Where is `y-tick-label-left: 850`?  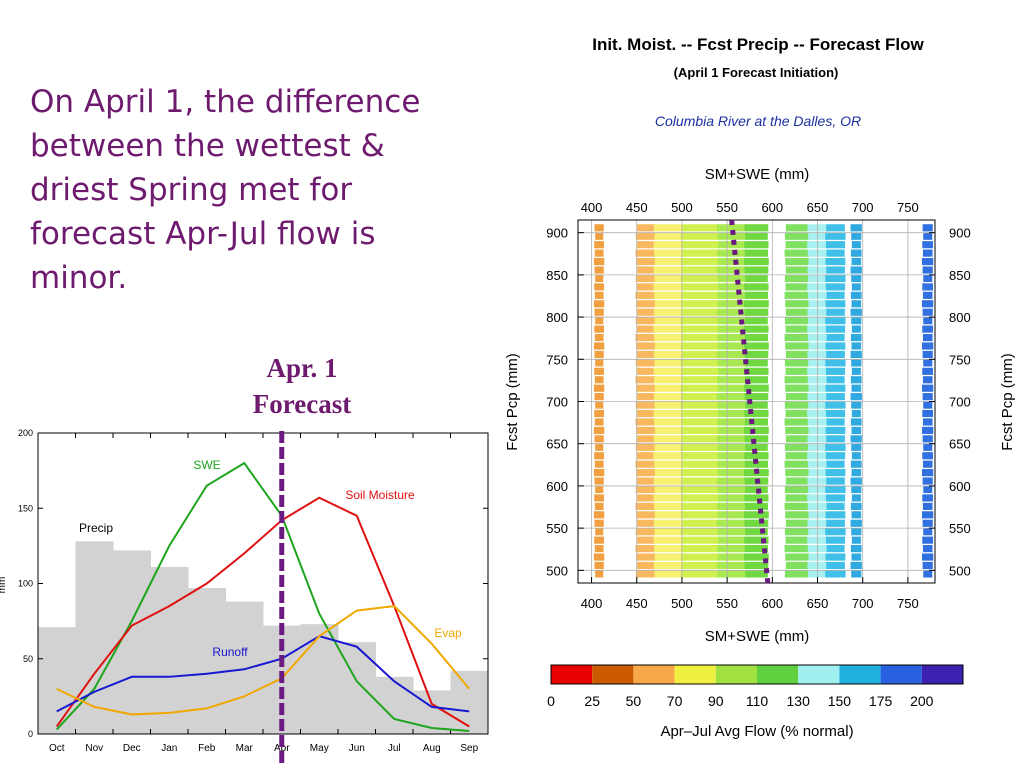 y-tick-label-left: 850 is located at coordinates (557, 275).